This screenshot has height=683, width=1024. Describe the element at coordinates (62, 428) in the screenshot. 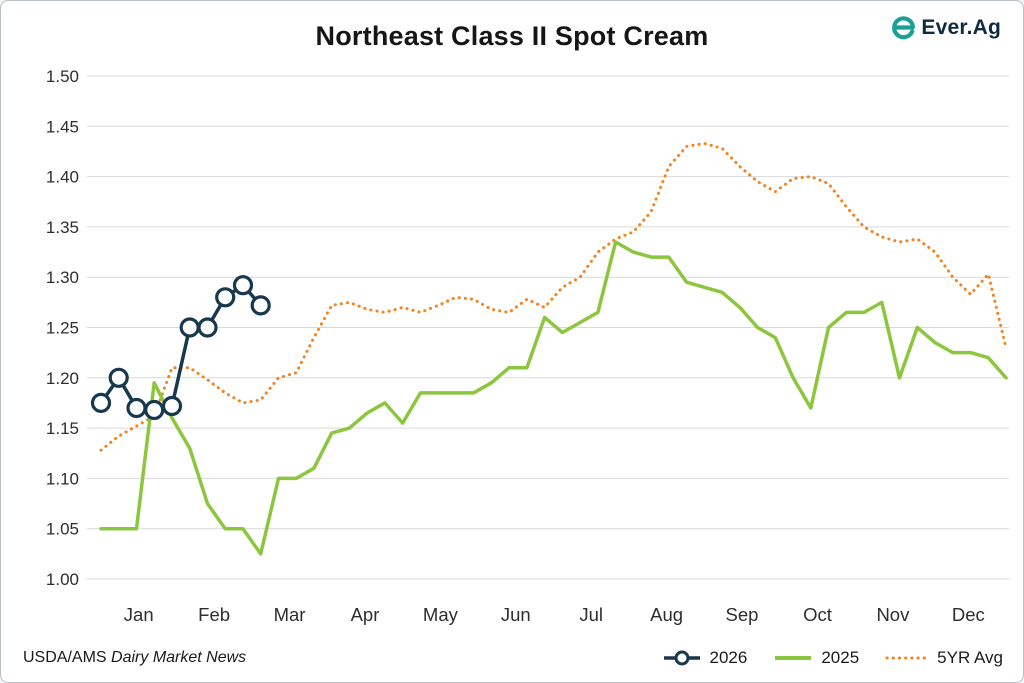

I see `y-axis-label: 1.15` at that location.